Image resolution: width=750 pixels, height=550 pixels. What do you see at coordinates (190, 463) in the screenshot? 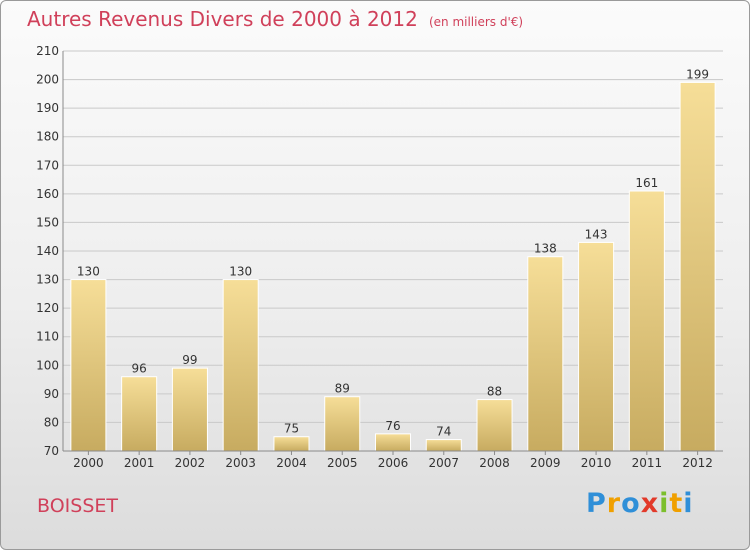
I see `x-tick-label: 2002` at bounding box center [190, 463].